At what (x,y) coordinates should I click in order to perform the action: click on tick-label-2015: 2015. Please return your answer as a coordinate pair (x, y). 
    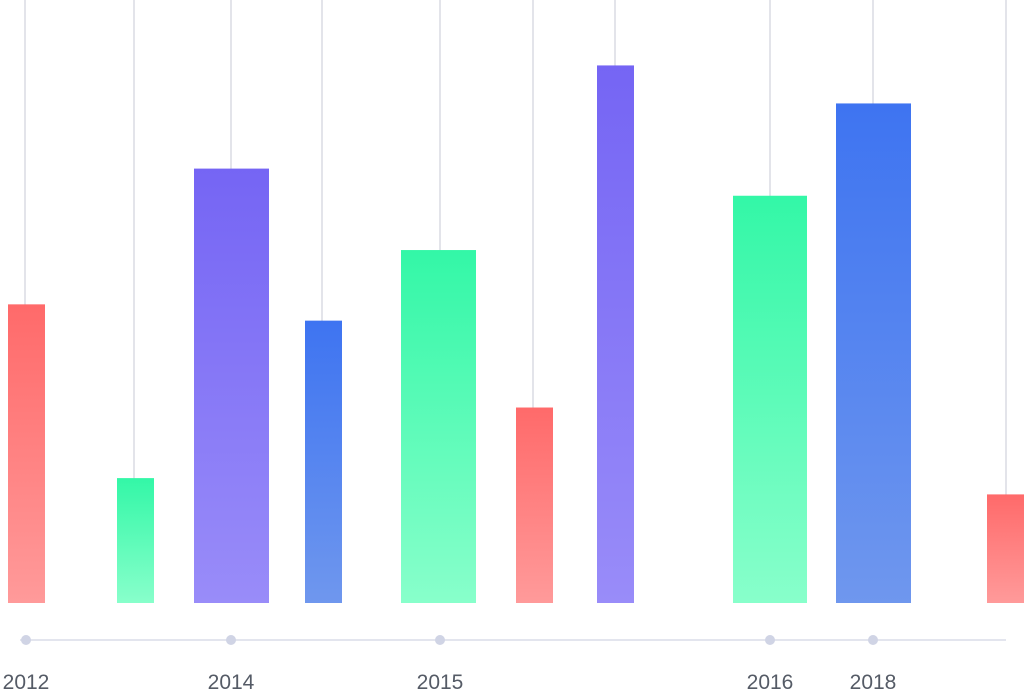
    Looking at the image, I should click on (440, 682).